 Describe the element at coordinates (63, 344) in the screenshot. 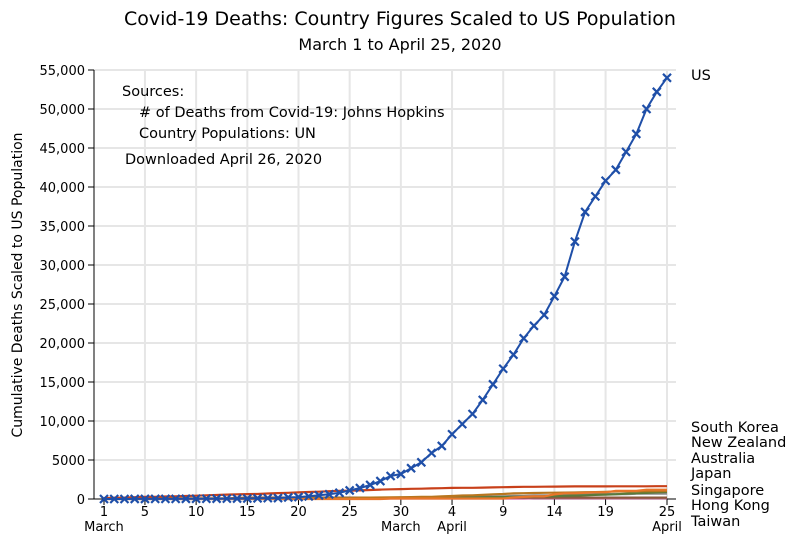

I see `y-tick-label: 20,000` at that location.